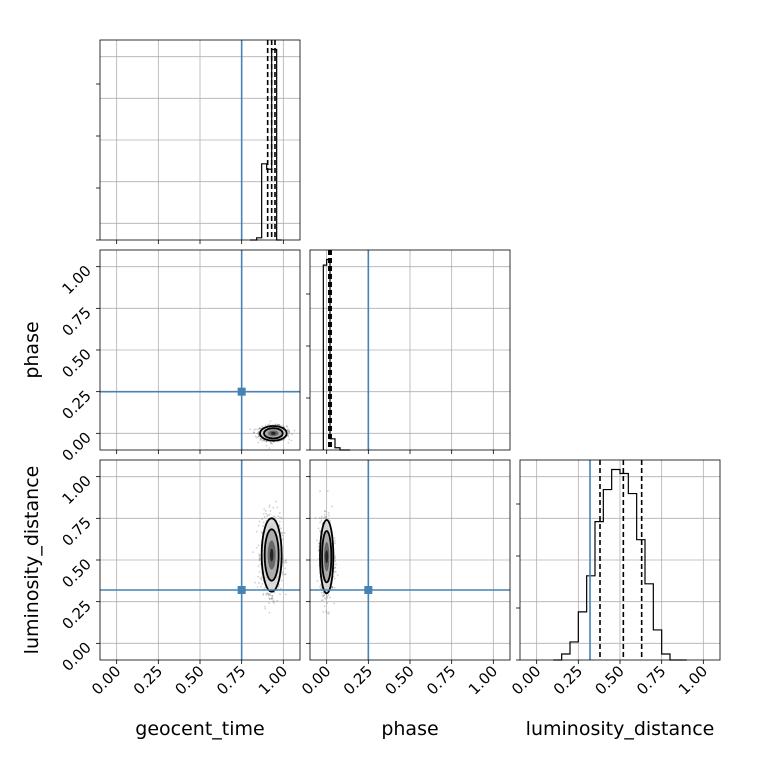  I want to click on x-tick-label-4: 1.00, so click(693, 680).